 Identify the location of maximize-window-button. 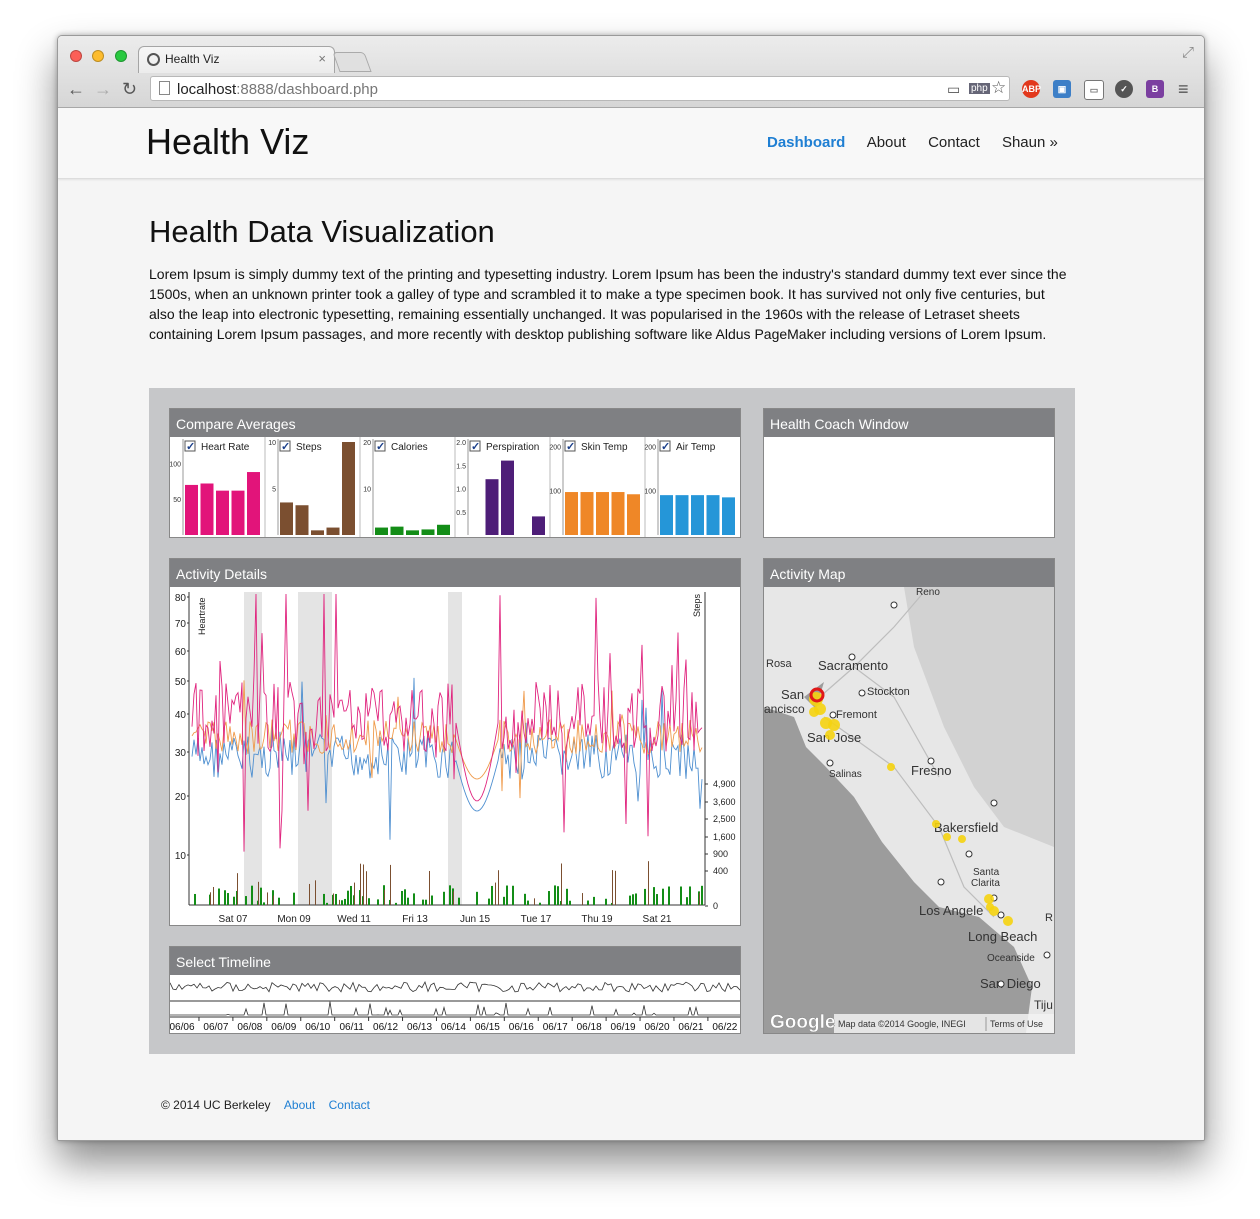
(120, 56).